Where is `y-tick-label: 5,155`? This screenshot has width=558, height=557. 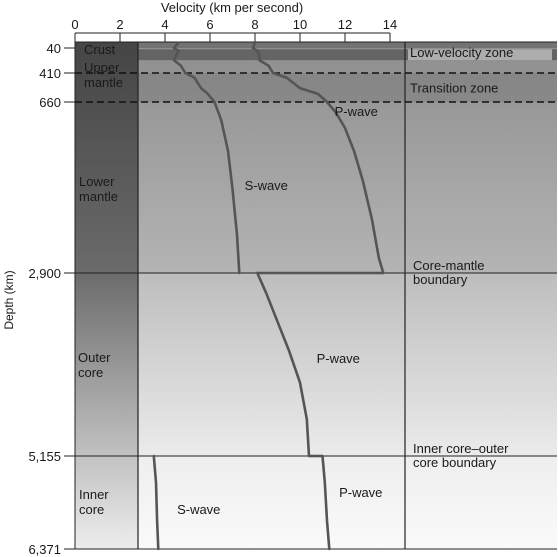 y-tick-label: 5,155 is located at coordinates (44, 456).